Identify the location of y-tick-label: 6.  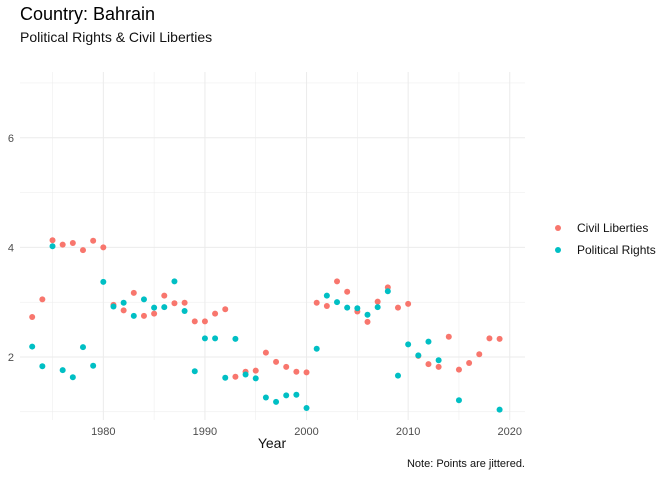
(11, 139).